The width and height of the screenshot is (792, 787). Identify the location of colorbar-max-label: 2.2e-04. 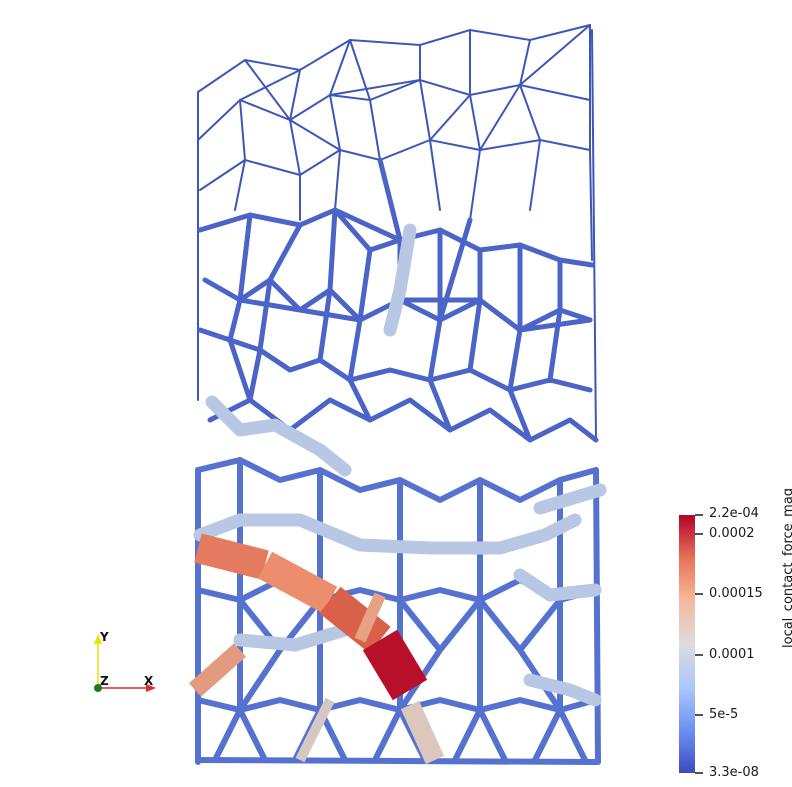
(734, 513).